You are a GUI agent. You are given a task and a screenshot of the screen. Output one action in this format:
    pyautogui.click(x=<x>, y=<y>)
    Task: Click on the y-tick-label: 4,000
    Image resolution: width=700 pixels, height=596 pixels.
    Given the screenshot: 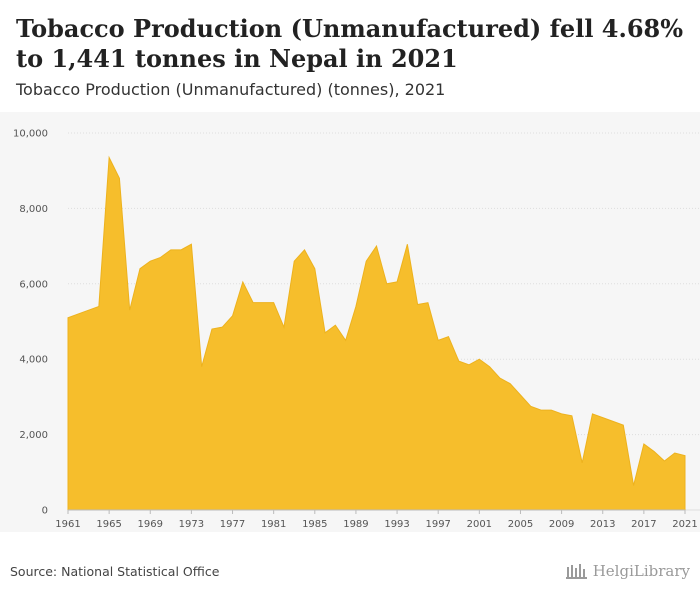 What is the action you would take?
    pyautogui.click(x=33, y=360)
    